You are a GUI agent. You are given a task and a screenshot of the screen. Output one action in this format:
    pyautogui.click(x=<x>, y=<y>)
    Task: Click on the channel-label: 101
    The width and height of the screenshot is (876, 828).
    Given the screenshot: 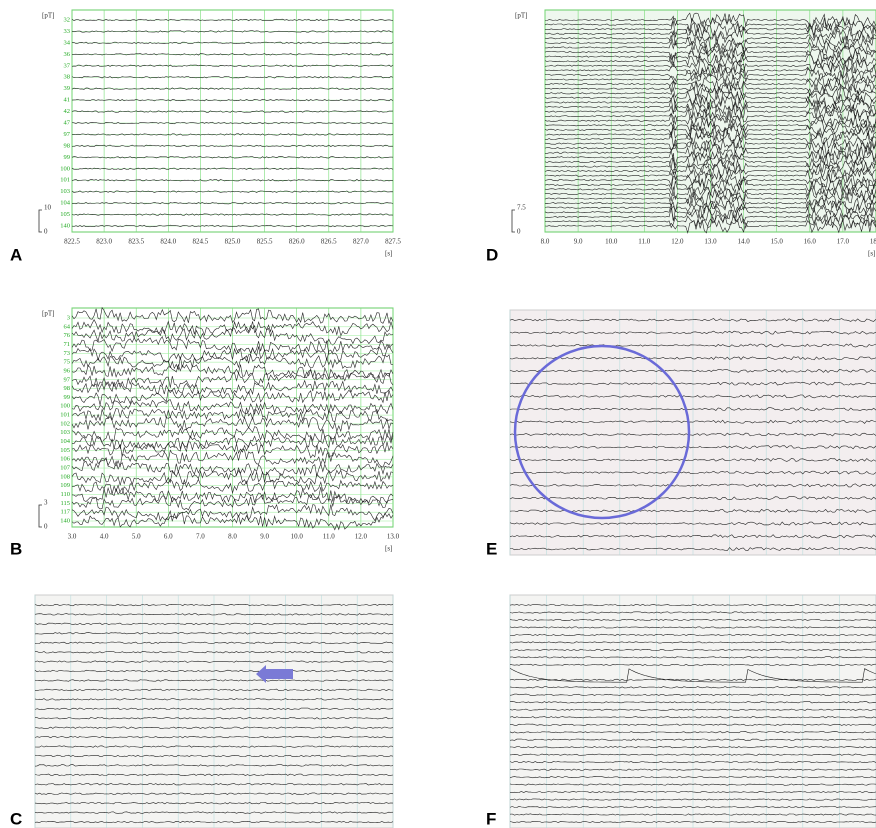 What is the action you would take?
    pyautogui.click(x=65, y=415)
    